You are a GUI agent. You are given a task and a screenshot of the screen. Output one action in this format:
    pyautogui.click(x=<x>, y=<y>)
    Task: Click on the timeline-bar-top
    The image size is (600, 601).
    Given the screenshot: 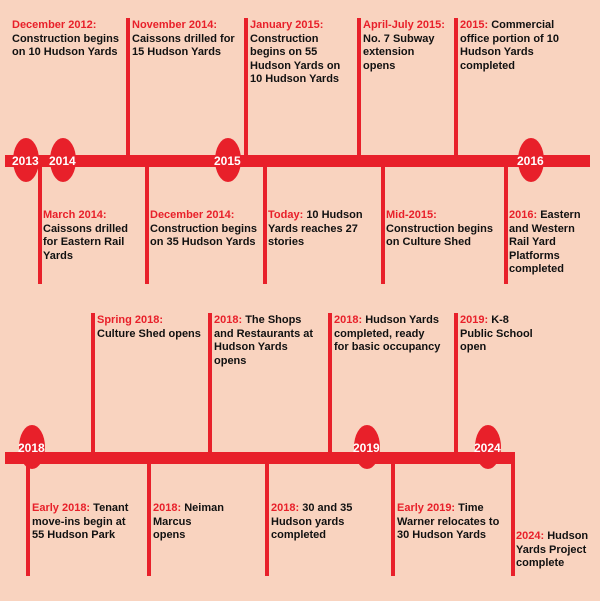 What is the action you would take?
    pyautogui.click(x=297, y=161)
    